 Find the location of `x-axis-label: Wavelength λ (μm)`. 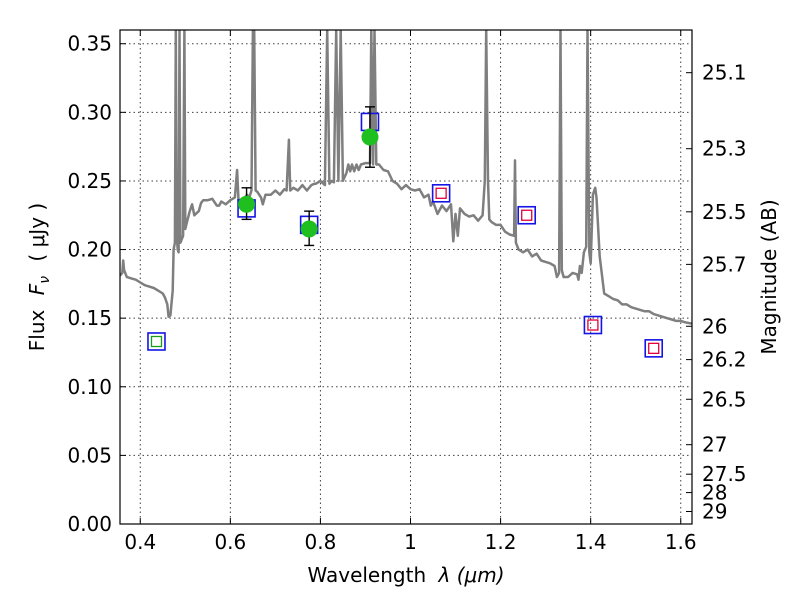

x-axis-label: Wavelength λ (μm) is located at coordinates (405, 575).